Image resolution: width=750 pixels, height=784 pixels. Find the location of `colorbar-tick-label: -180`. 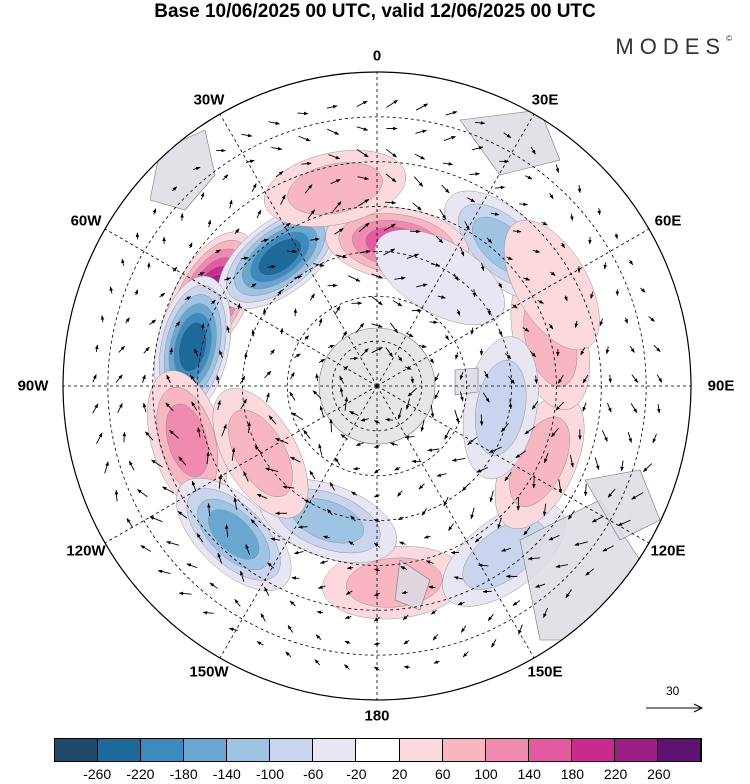

colorbar-tick-label: -180 is located at coordinates (184, 774).